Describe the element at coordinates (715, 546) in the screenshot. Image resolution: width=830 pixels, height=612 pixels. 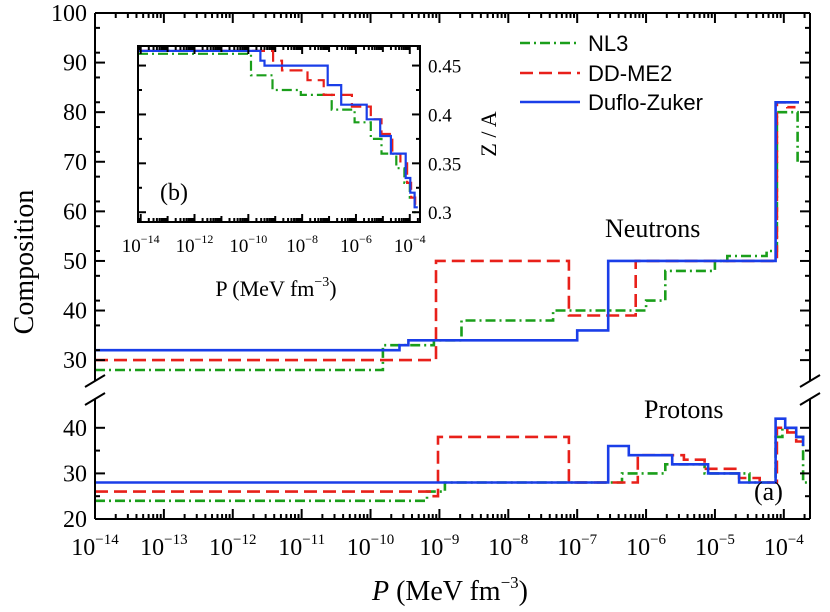
I see `x-tick-label: 10⁻⁵` at that location.